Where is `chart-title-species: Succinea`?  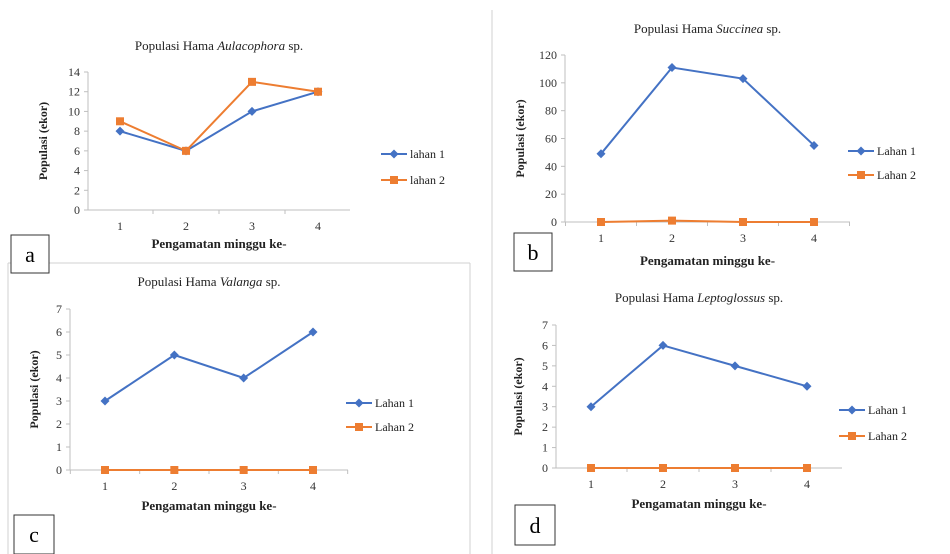
chart-title-species: Succinea is located at coordinates (739, 28).